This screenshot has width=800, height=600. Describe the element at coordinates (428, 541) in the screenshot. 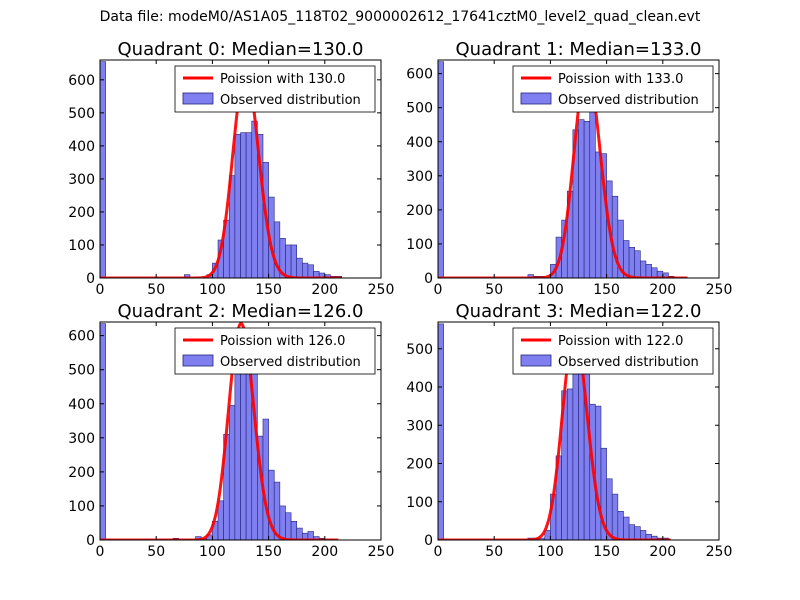

I see `quadrant-3-ytick-label: 0` at that location.